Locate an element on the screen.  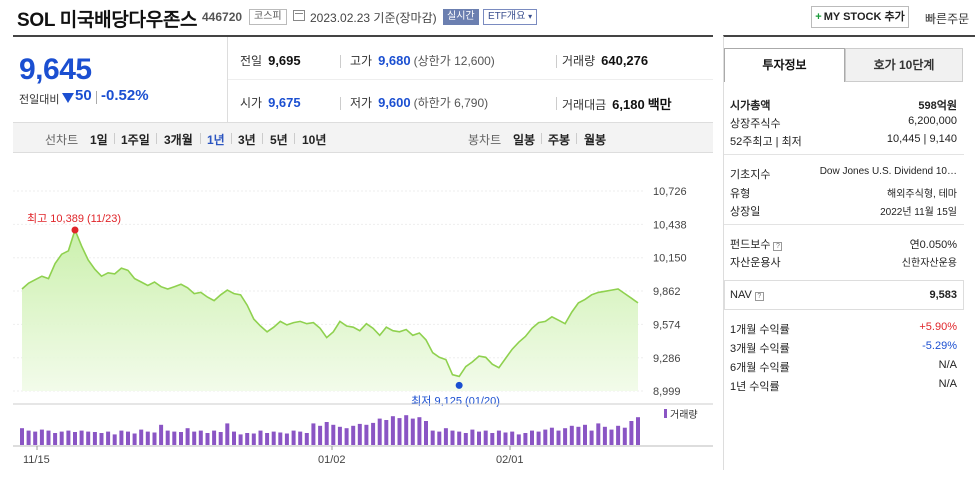
return-1m-value: +5.90% is located at coordinates (938, 327).